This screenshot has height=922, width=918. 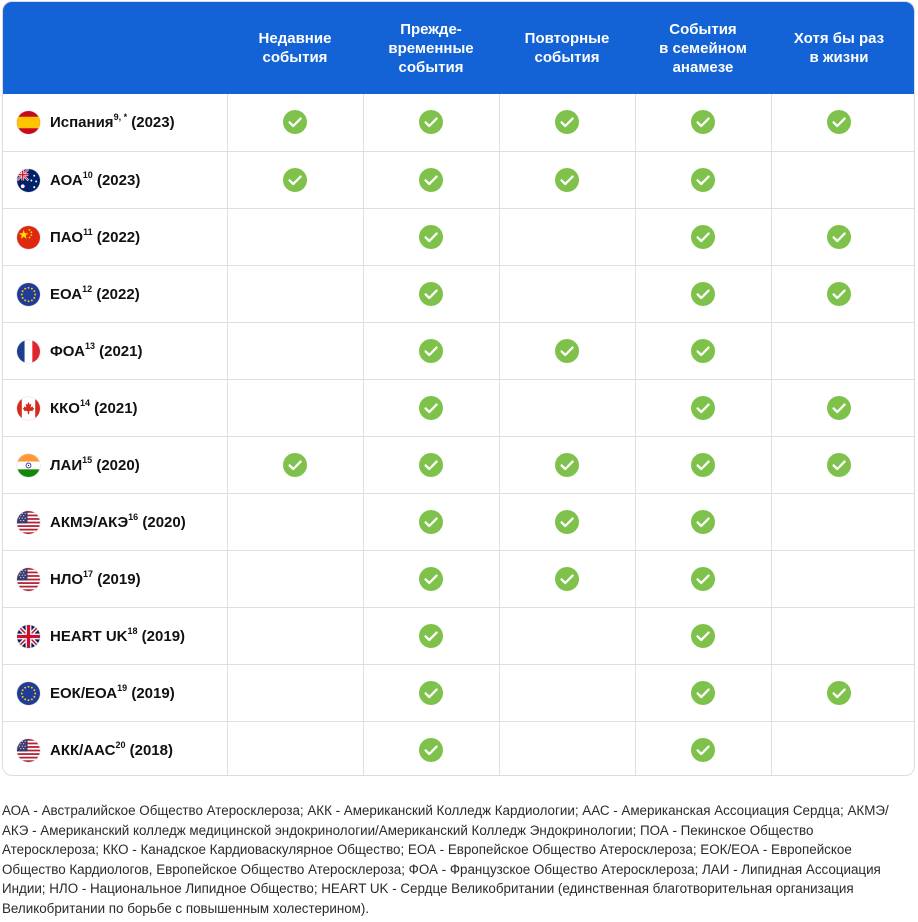 I want to click on organization-label: ПАО11 (2022), so click(x=95, y=236).